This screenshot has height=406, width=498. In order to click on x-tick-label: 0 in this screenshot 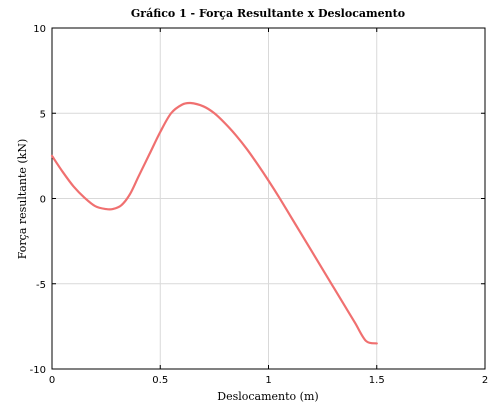, I will do `click(52, 380)`.